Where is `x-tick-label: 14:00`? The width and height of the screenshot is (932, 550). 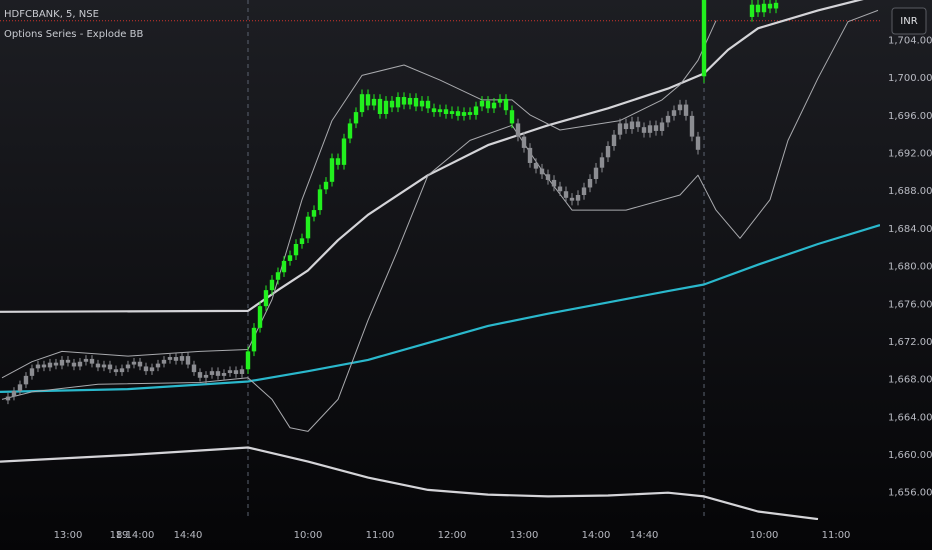 x-tick-label: 14:00 is located at coordinates (140, 535).